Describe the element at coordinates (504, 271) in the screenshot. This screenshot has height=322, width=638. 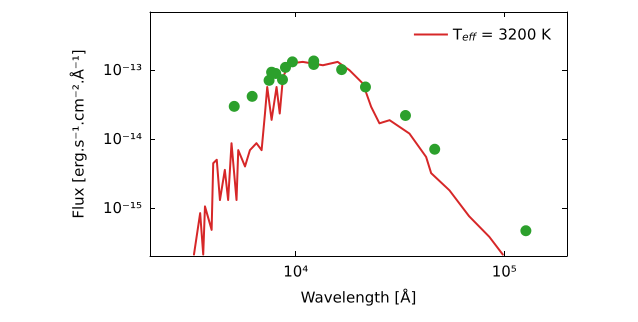
I see `x-tick-label: 10⁵` at that location.